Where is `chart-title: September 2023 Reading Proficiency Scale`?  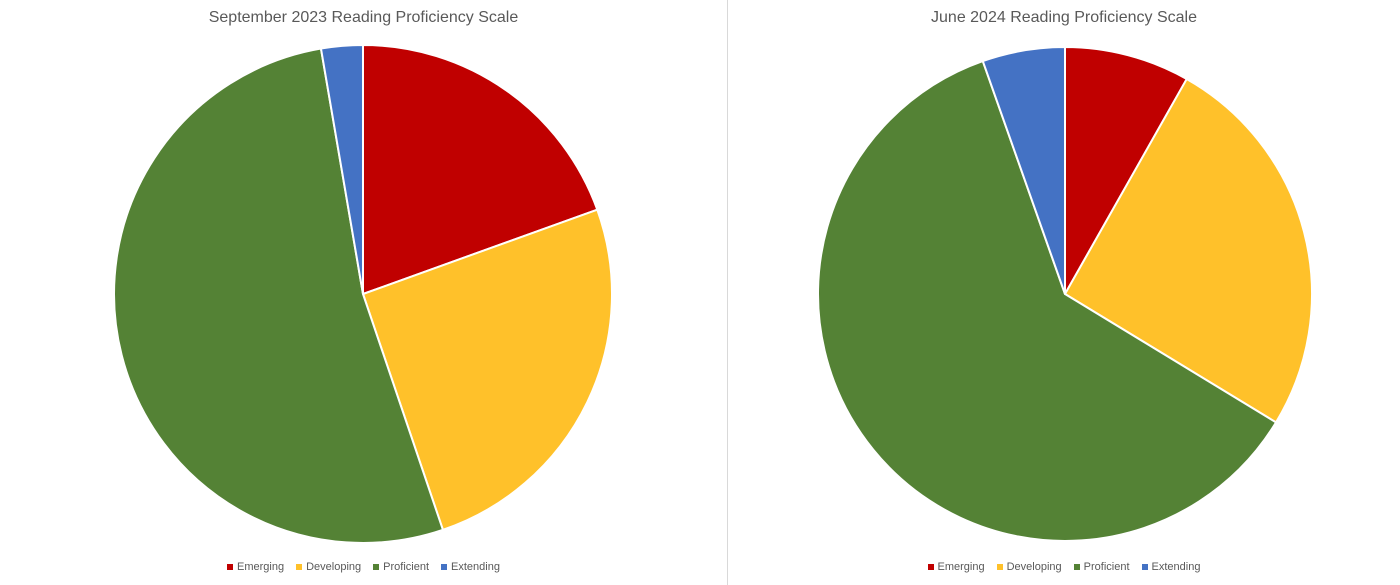
chart-title: September 2023 Reading Proficiency Scale is located at coordinates (363, 17).